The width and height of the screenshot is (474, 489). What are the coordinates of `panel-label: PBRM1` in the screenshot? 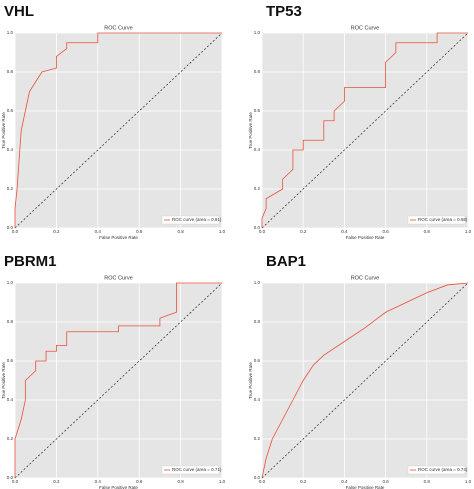 It's located at (30, 261).